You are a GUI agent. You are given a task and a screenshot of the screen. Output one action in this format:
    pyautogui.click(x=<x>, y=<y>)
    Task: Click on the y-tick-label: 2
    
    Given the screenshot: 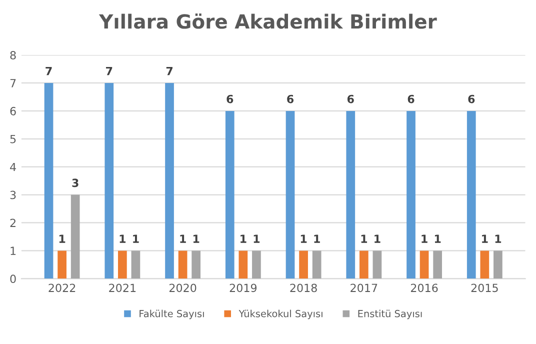 What is the action you would take?
    pyautogui.click(x=13, y=222)
    